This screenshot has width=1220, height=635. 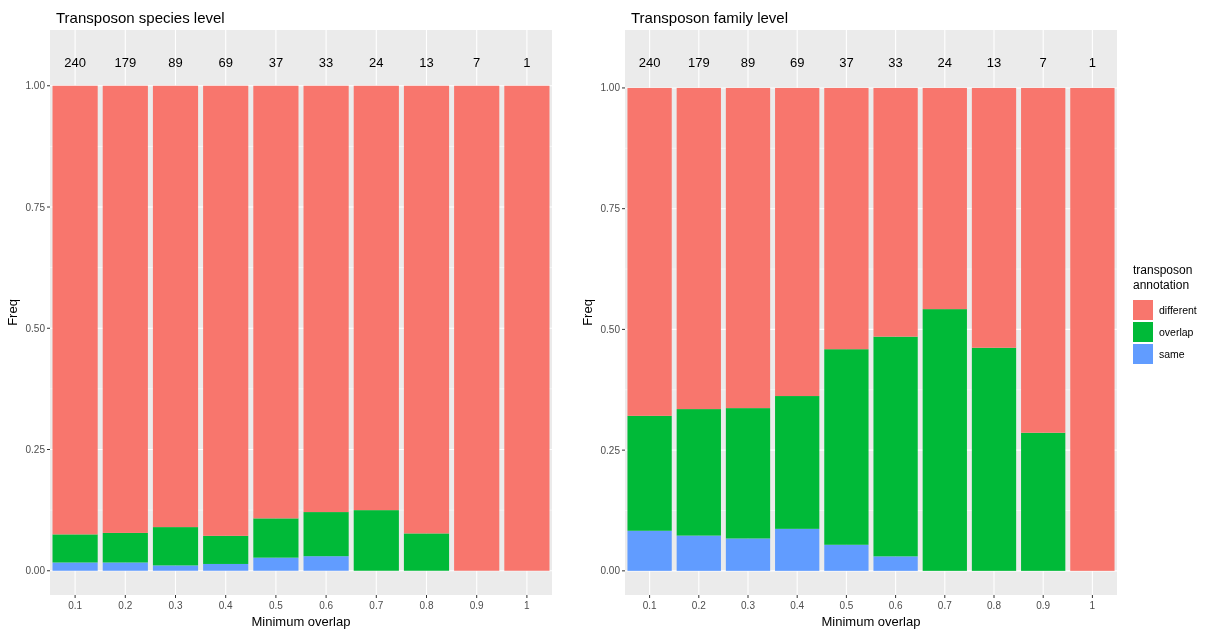 What do you see at coordinates (1163, 277) in the screenshot?
I see `legend-title: transposon annotation` at bounding box center [1163, 277].